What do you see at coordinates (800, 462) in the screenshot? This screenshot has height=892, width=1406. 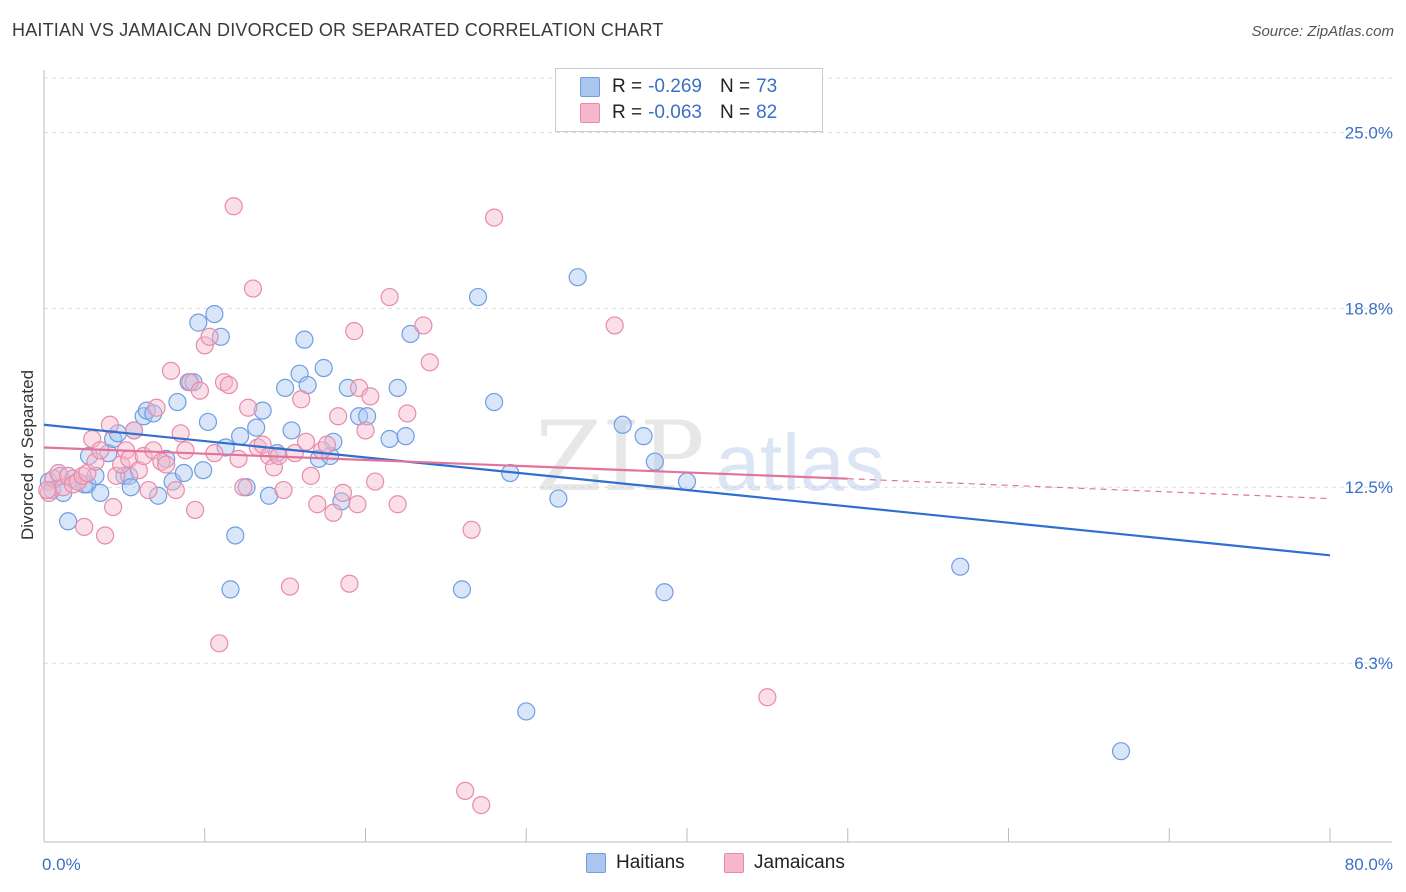 I see `watermark-atlas: atlas` at bounding box center [800, 462].